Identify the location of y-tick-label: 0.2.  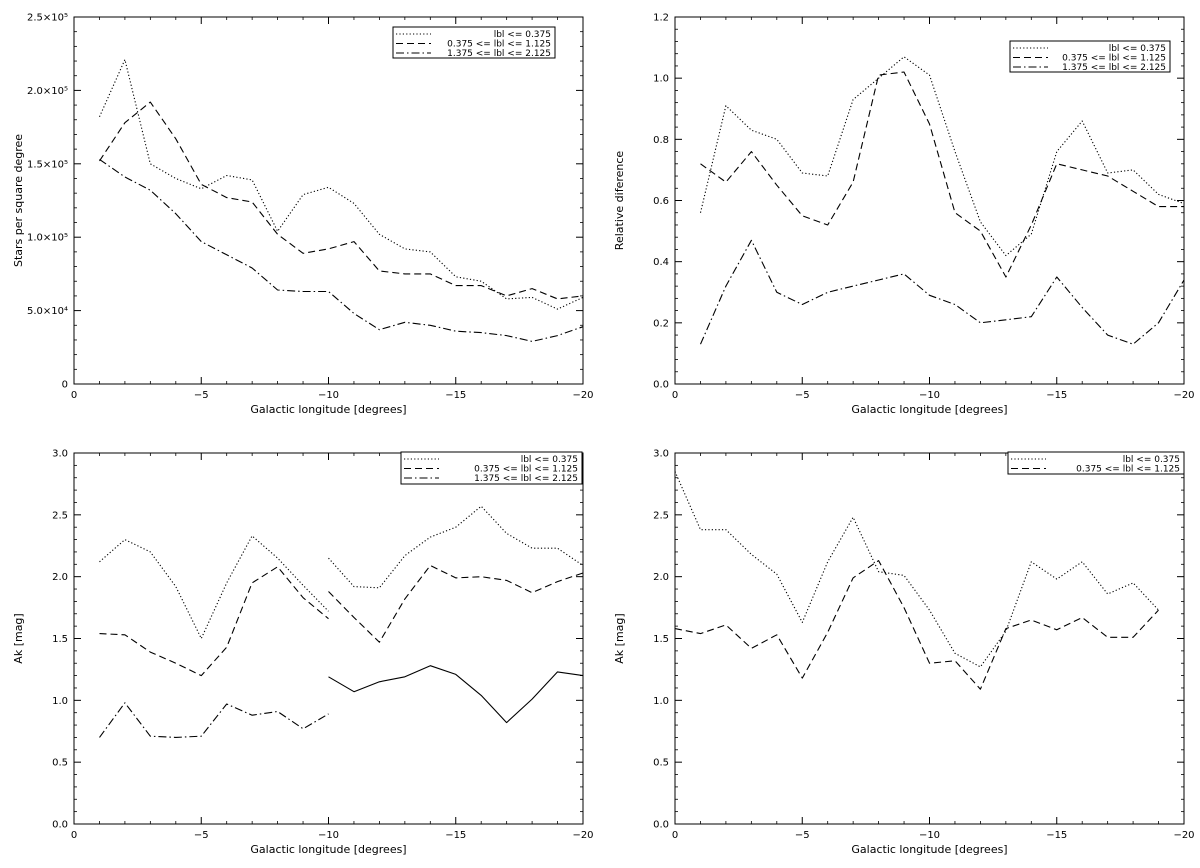
(661, 323).